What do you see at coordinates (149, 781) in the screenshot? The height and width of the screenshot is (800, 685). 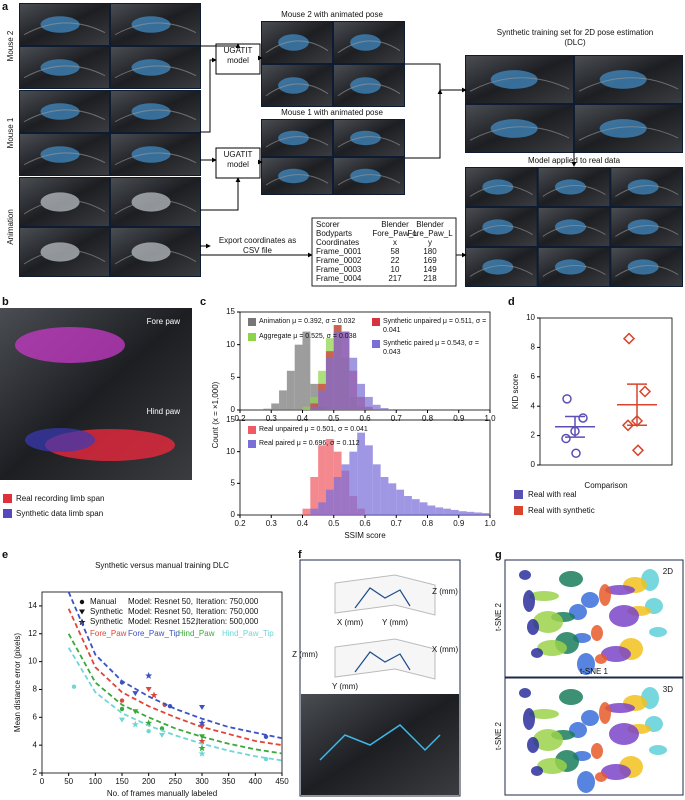 I see `x-tick-label: 200` at bounding box center [149, 781].